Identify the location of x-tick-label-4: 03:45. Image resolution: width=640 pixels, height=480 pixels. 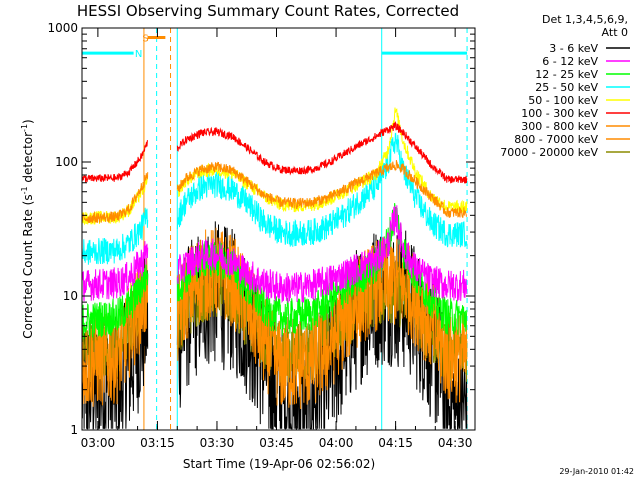
(276, 443).